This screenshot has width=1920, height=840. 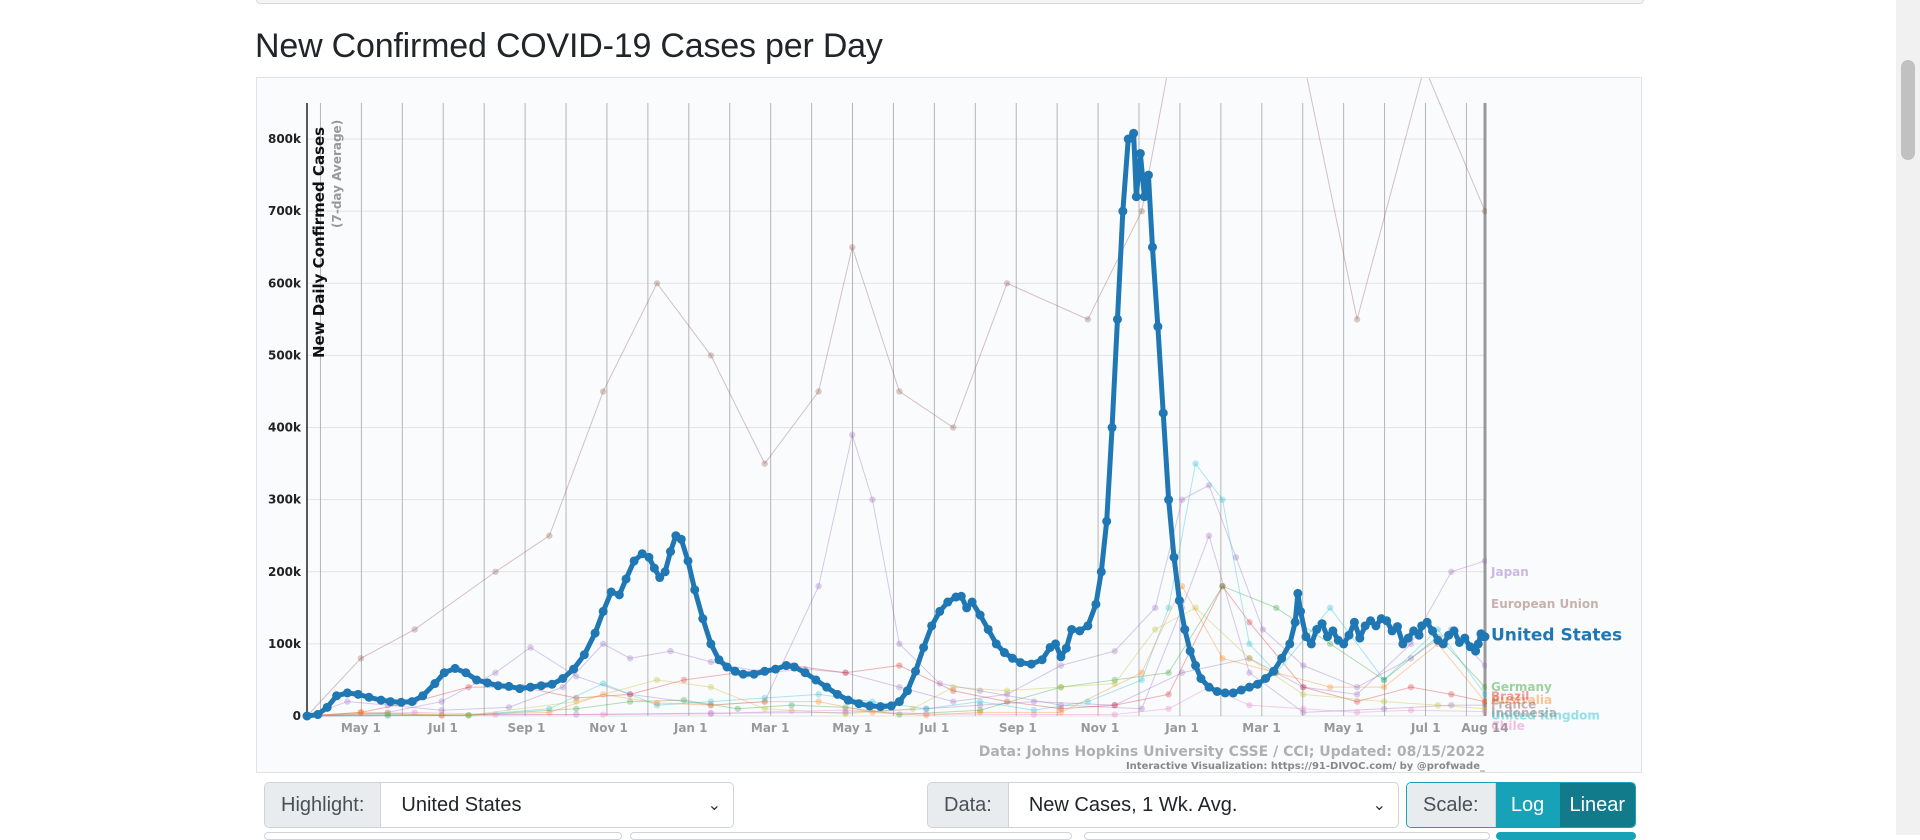 I want to click on end-label-france: France, so click(x=1513, y=704).